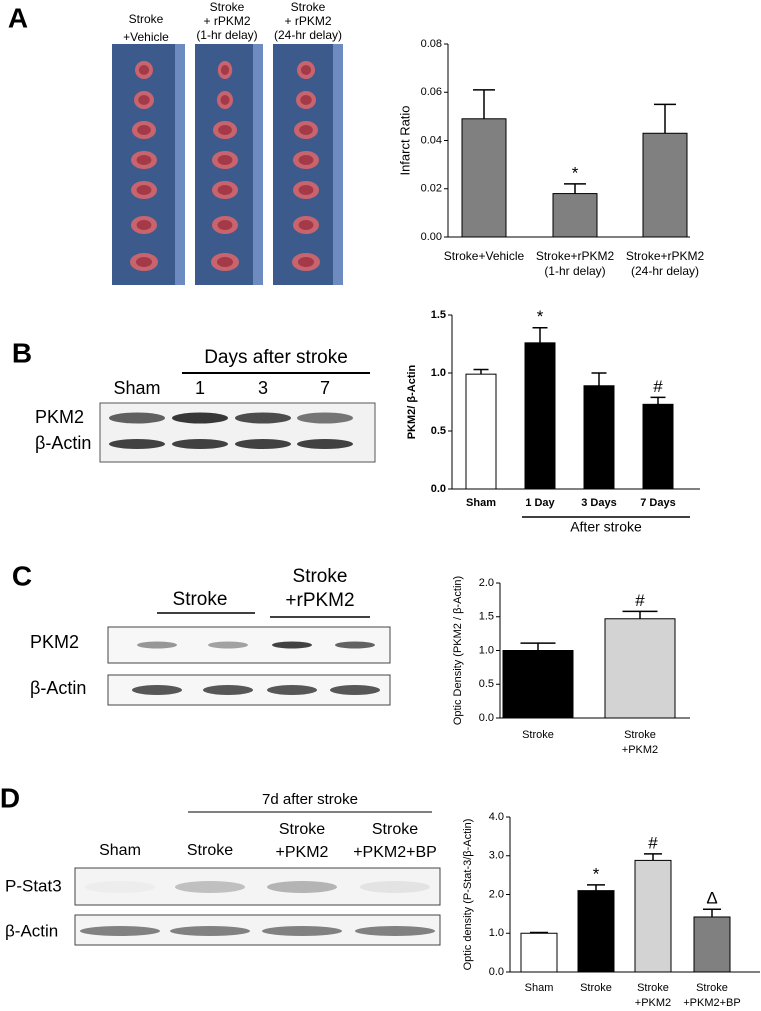 The width and height of the screenshot is (761, 1011). Describe the element at coordinates (22, 575) in the screenshot. I see `panel-letter: C` at that location.